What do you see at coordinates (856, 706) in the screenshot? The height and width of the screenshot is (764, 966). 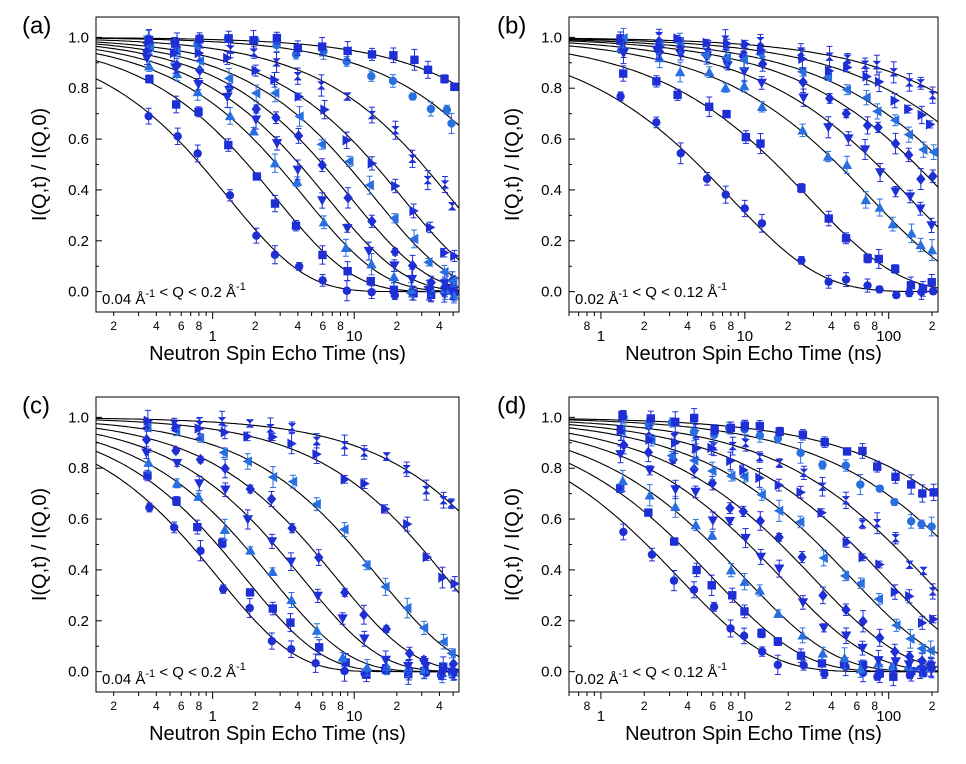 I see `x-minor-tick-label: 6` at bounding box center [856, 706].